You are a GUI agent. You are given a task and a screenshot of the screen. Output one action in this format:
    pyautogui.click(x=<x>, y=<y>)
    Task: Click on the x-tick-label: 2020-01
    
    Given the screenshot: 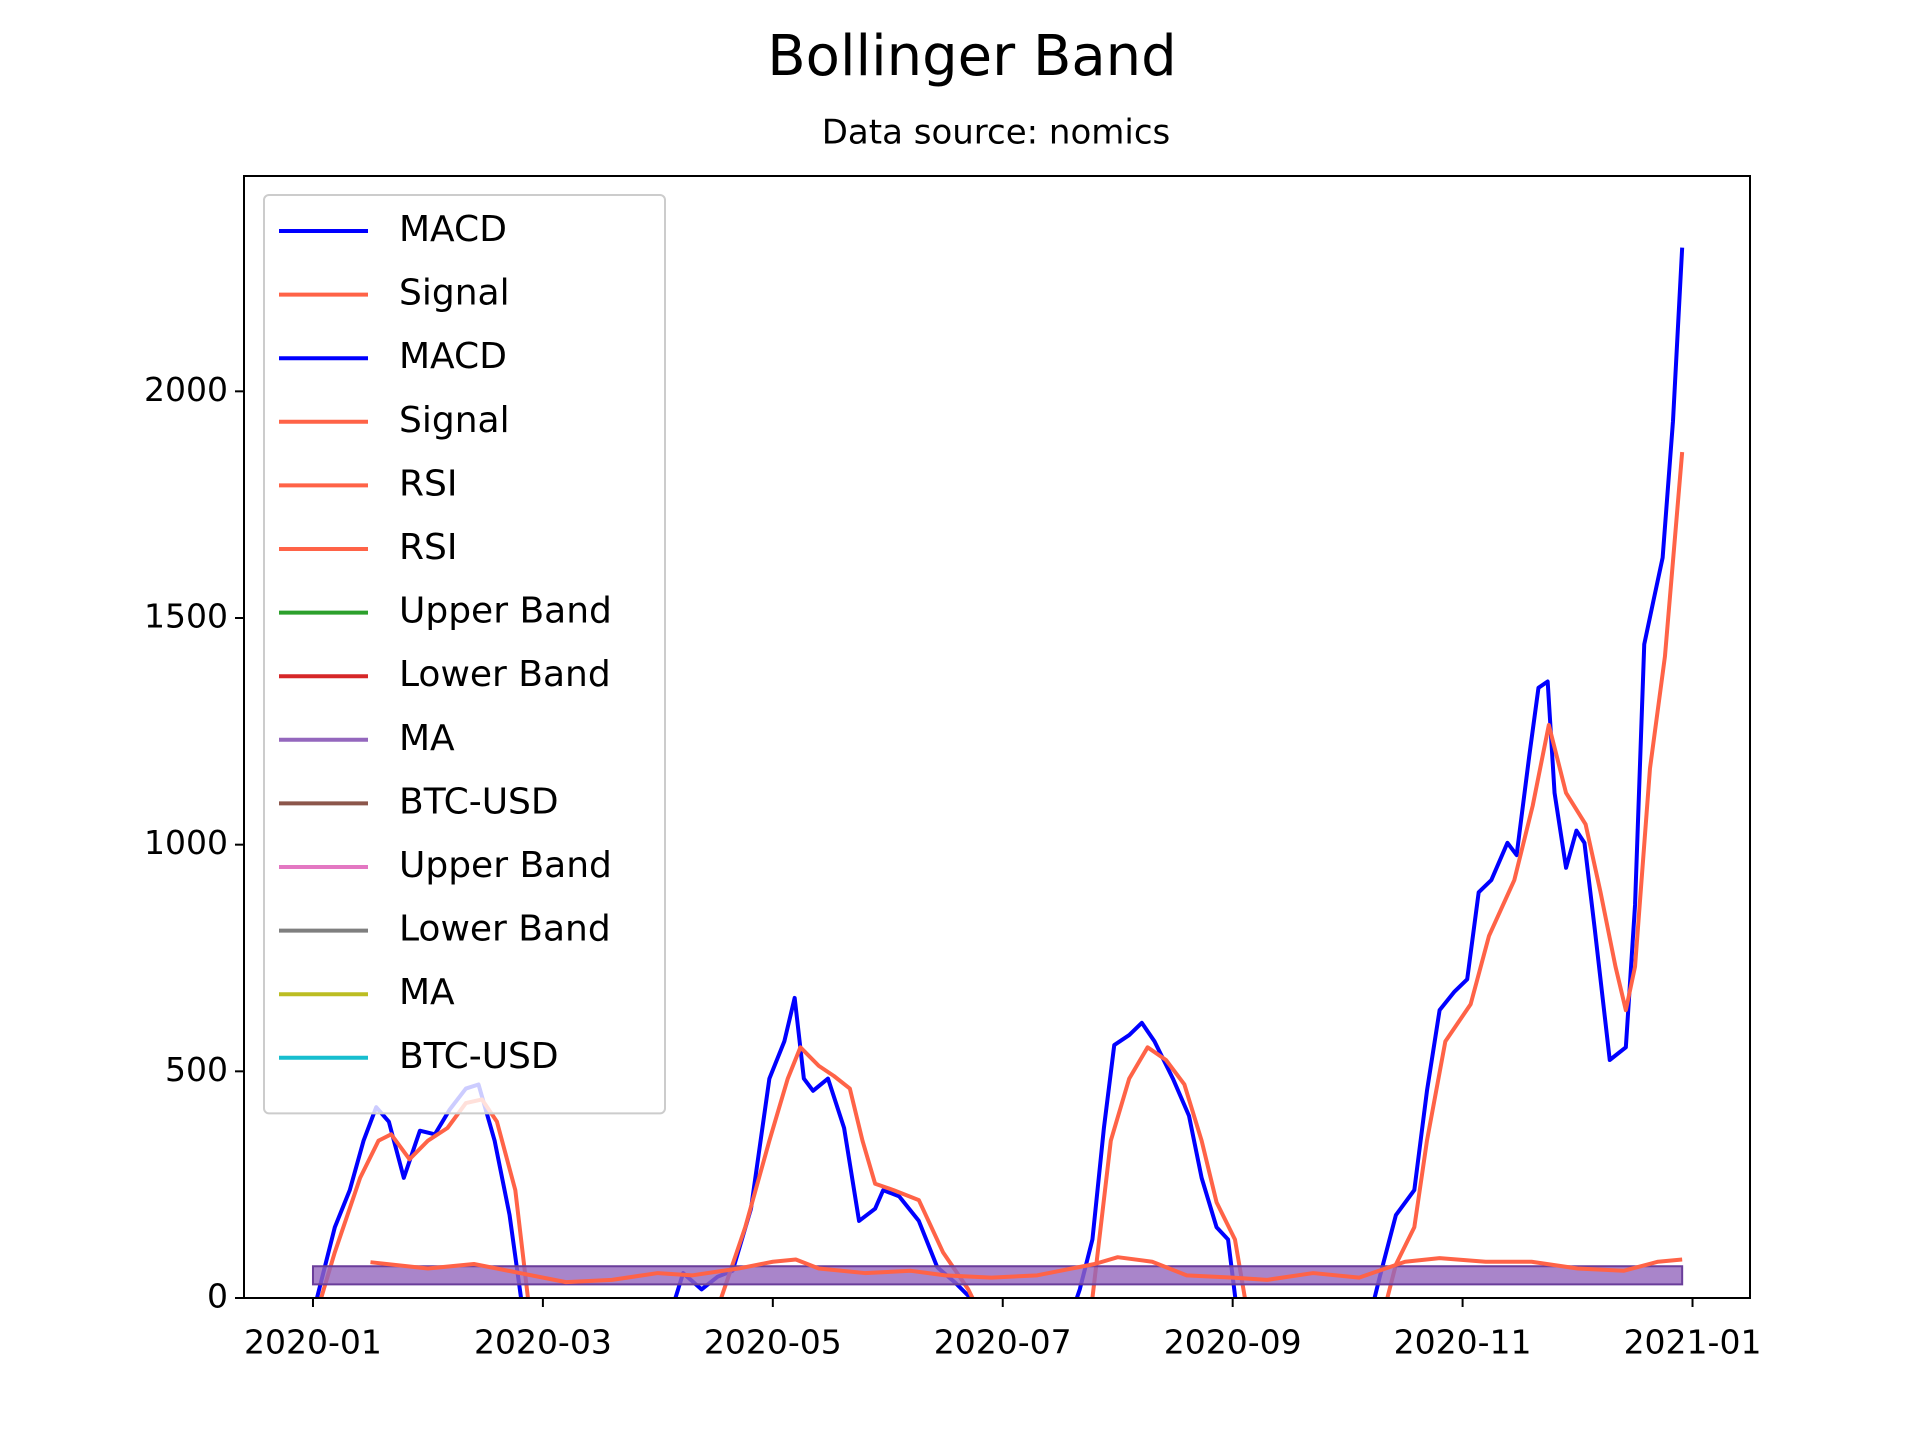 What is the action you would take?
    pyautogui.click(x=313, y=1342)
    